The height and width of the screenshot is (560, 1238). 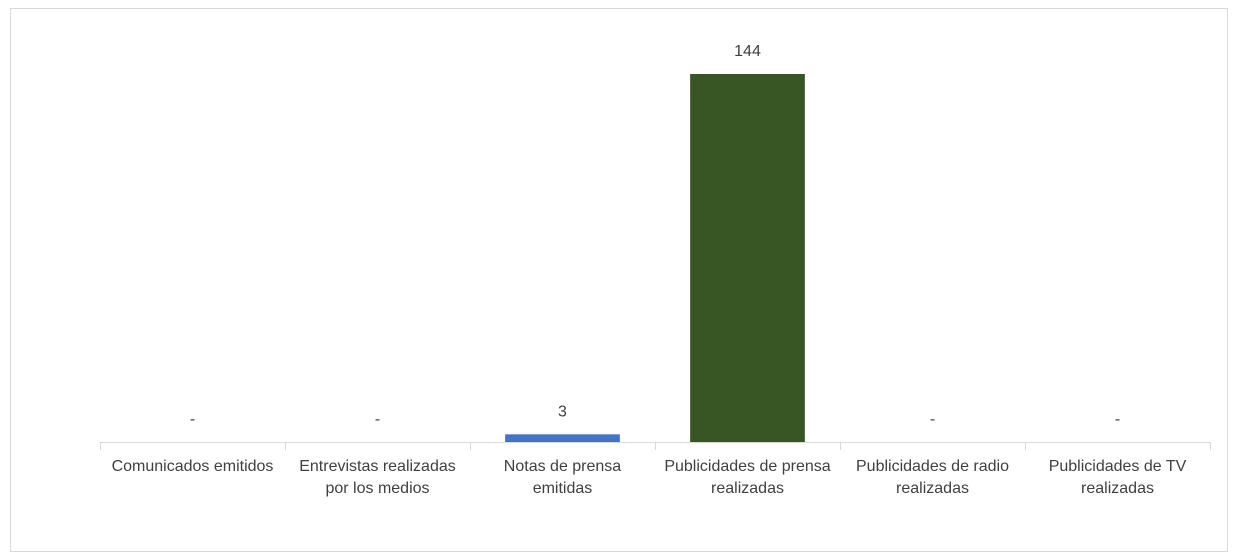 What do you see at coordinates (1117, 477) in the screenshot?
I see `x-tick-label: Publicidades de TV realizadas` at bounding box center [1117, 477].